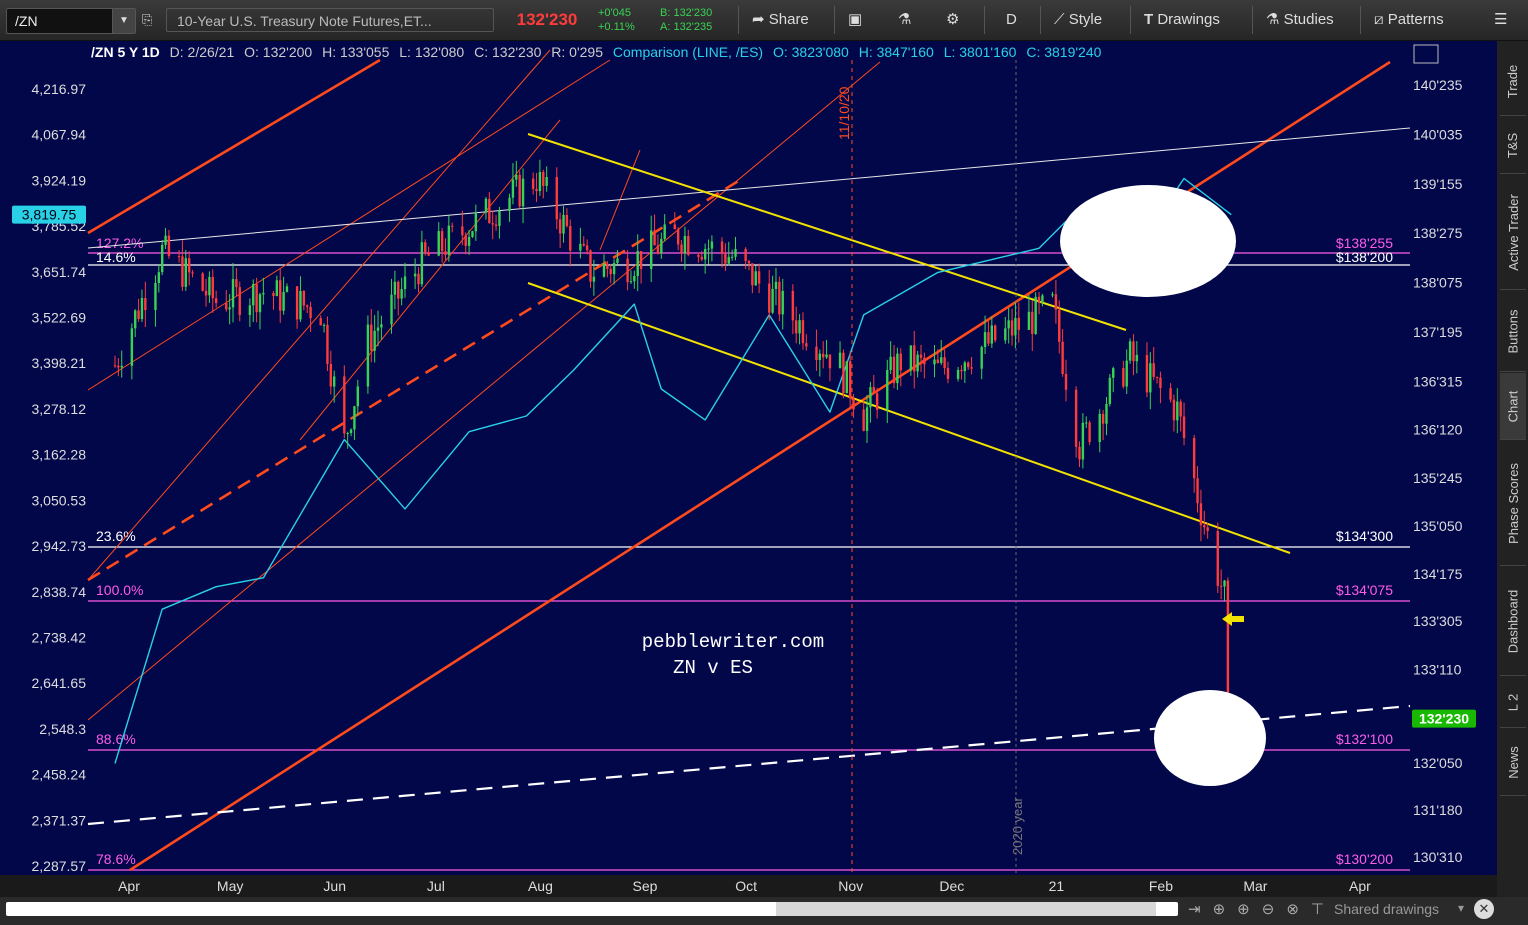 This screenshot has width=1528, height=925. Describe the element at coordinates (1364, 536) in the screenshot. I see `fib-price-label: $134'300` at that location.